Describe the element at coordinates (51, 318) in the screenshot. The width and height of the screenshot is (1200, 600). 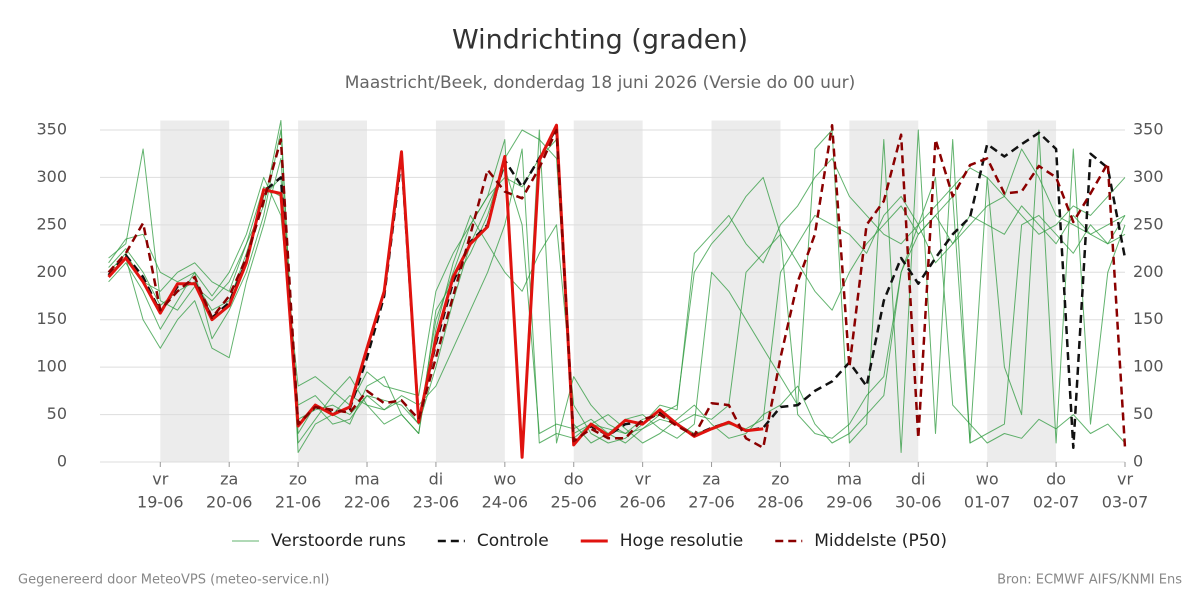
I see `y-tick-label: 150` at that location.